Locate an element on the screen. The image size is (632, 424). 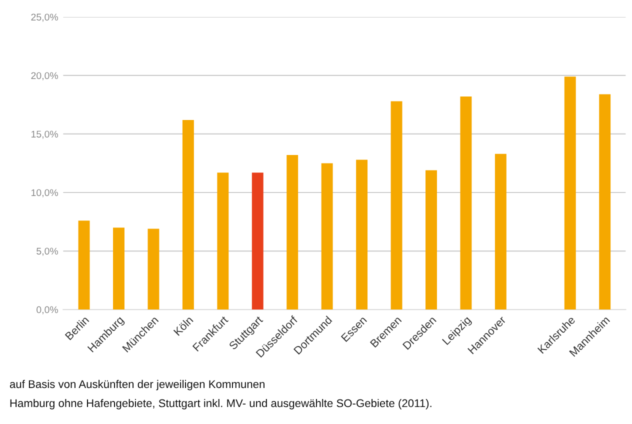
y-tick-label: 0,0% is located at coordinates (47, 310).